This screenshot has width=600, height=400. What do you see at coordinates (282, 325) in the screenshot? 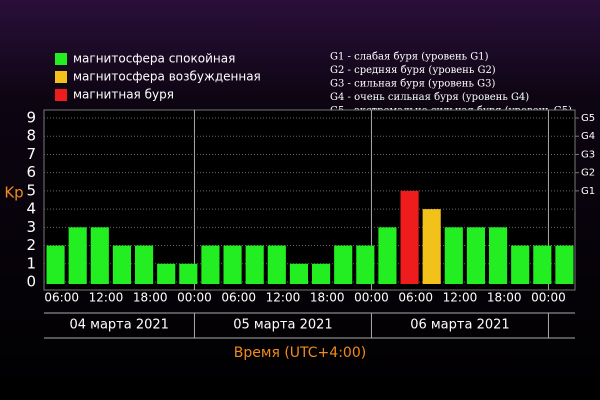
I see `day-label: 05 марта 2021` at bounding box center [282, 325].